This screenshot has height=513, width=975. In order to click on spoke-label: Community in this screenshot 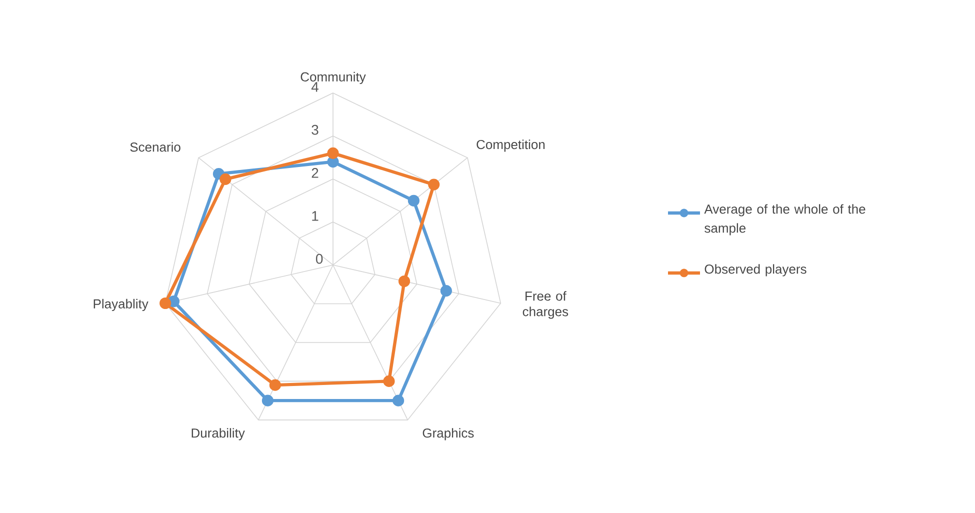, I will do `click(333, 78)`.